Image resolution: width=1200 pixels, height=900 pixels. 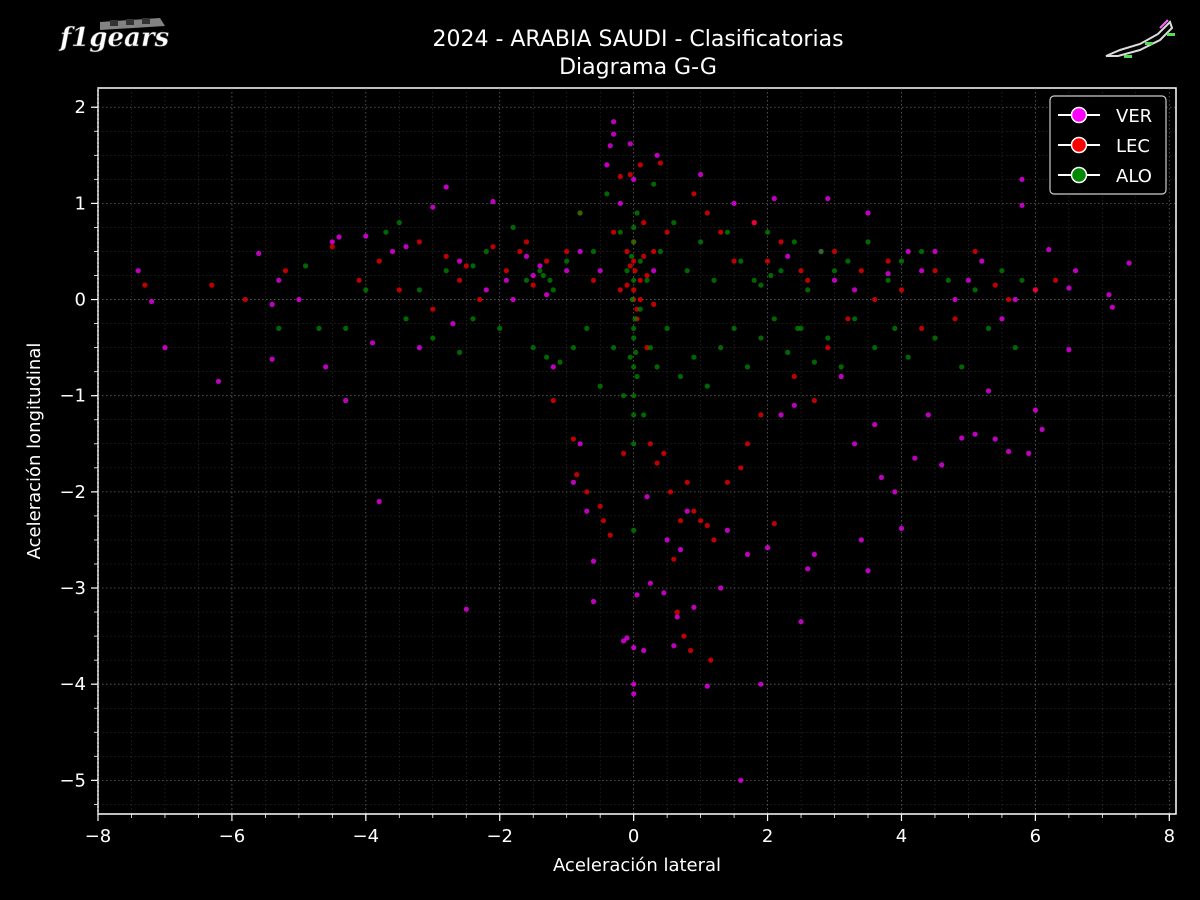 What do you see at coordinates (1169, 836) in the screenshot?
I see `x-tick-label: 8` at bounding box center [1169, 836].